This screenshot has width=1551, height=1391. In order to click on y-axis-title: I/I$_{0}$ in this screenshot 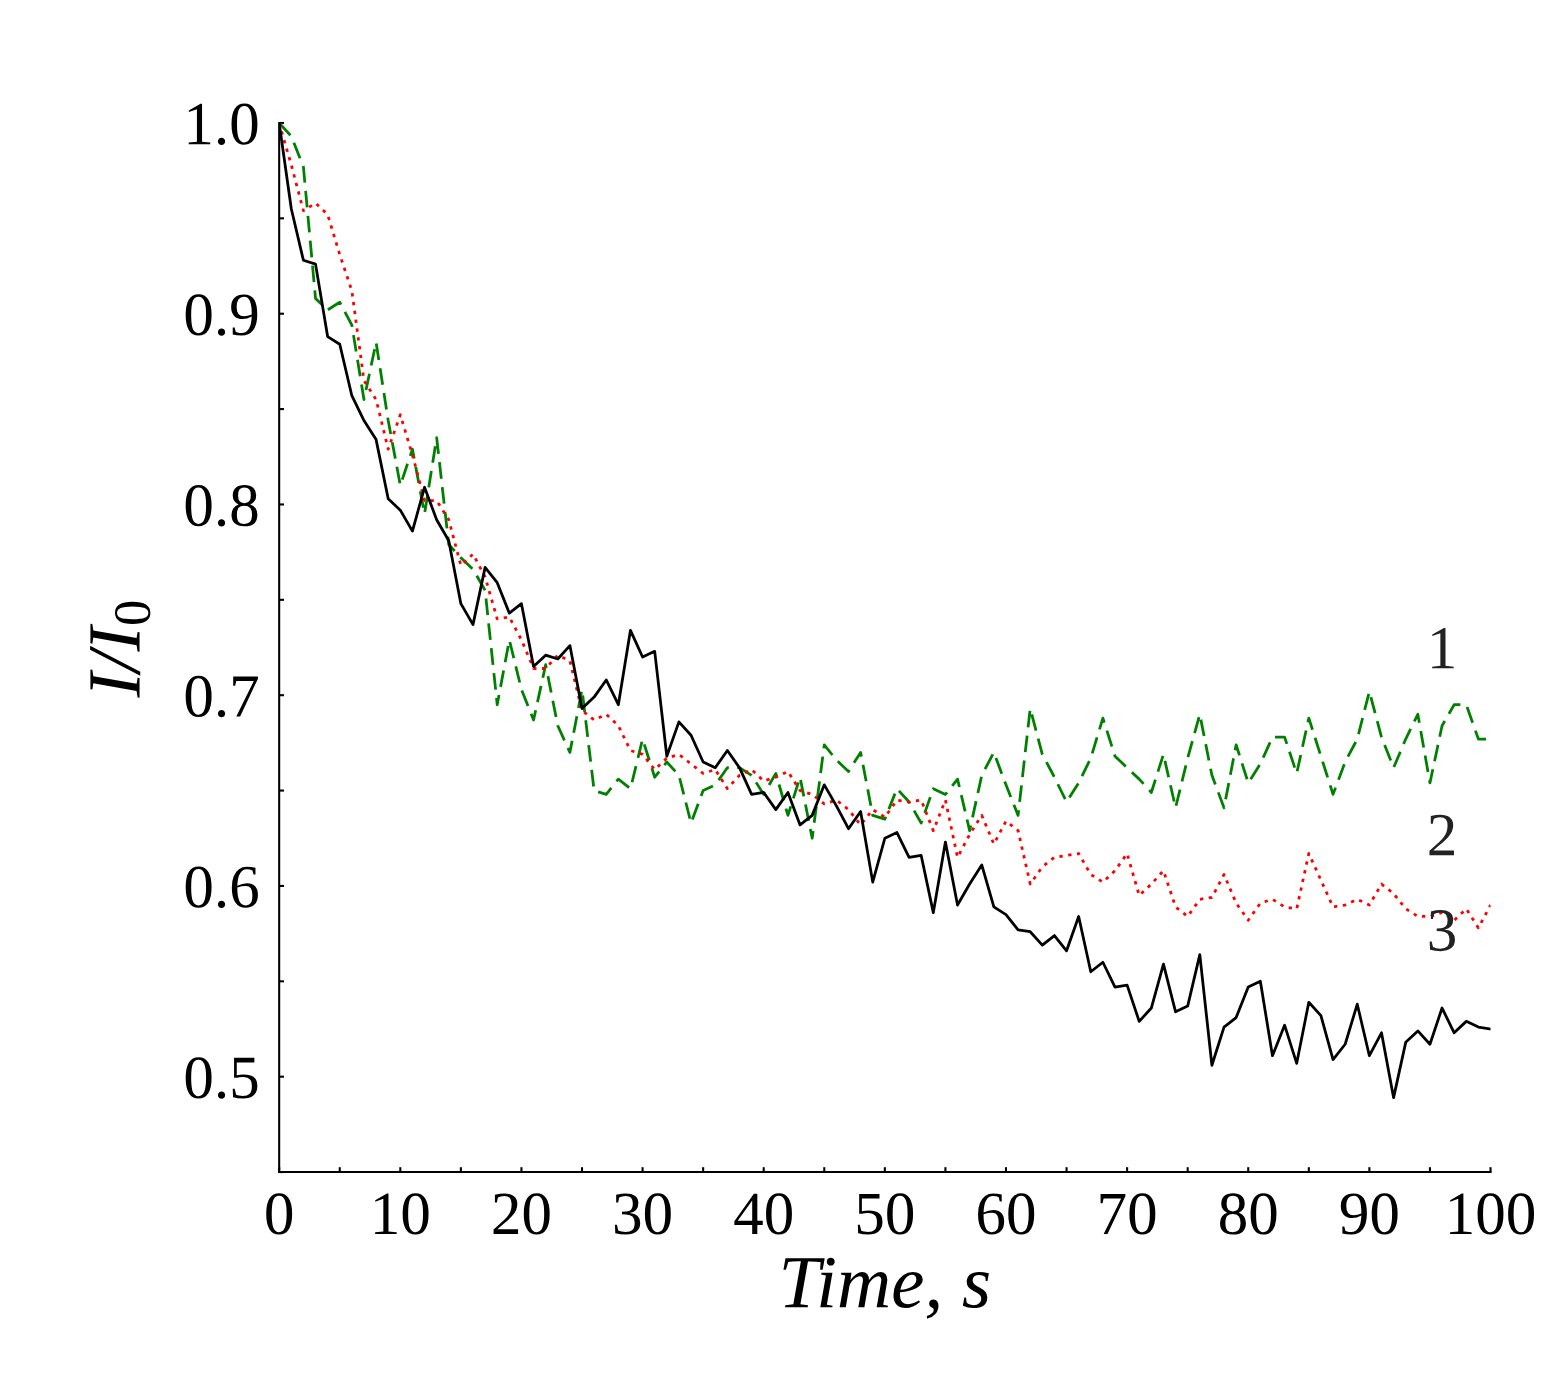, I will do `click(120, 649)`.